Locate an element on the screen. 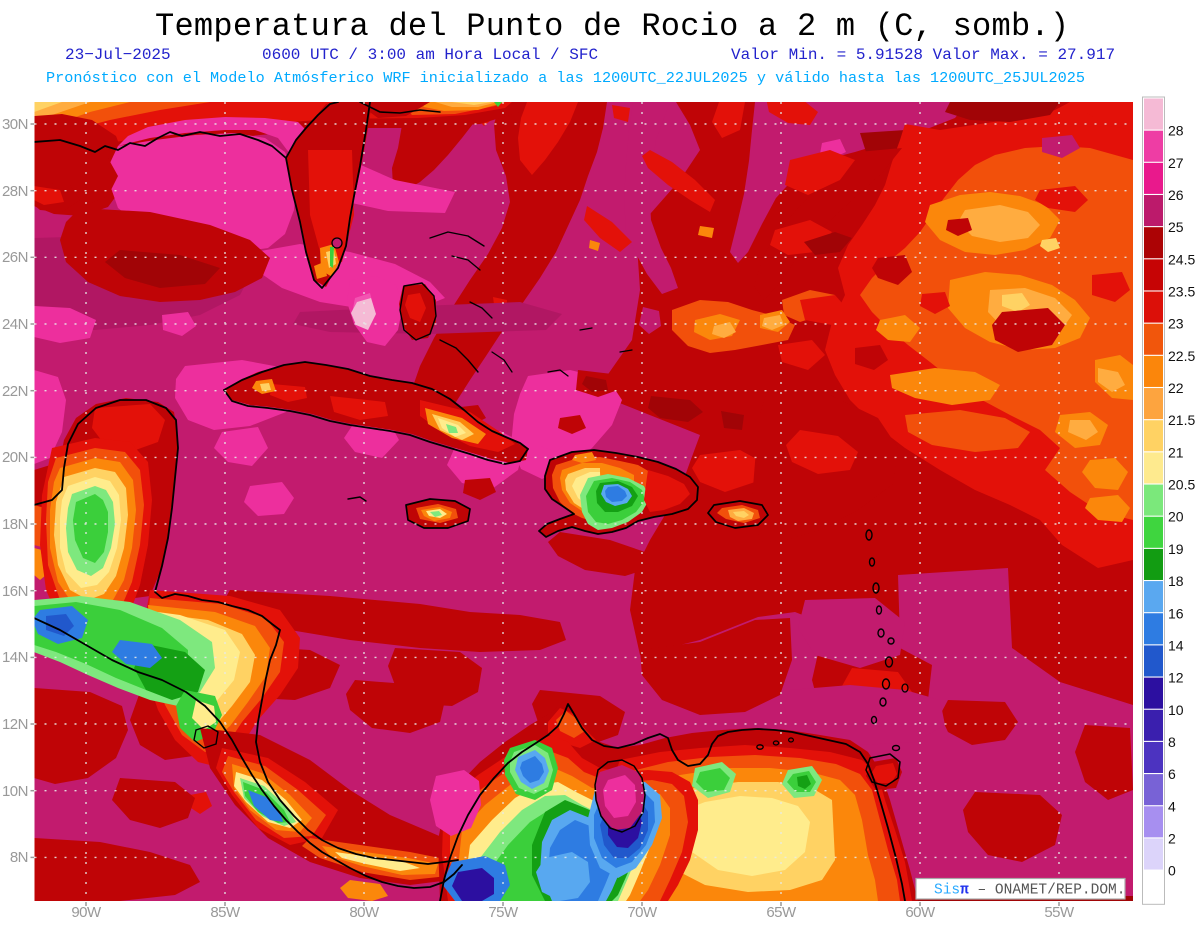 This screenshot has height=927, width=1200. svg-text: 19 is located at coordinates (1176, 549).